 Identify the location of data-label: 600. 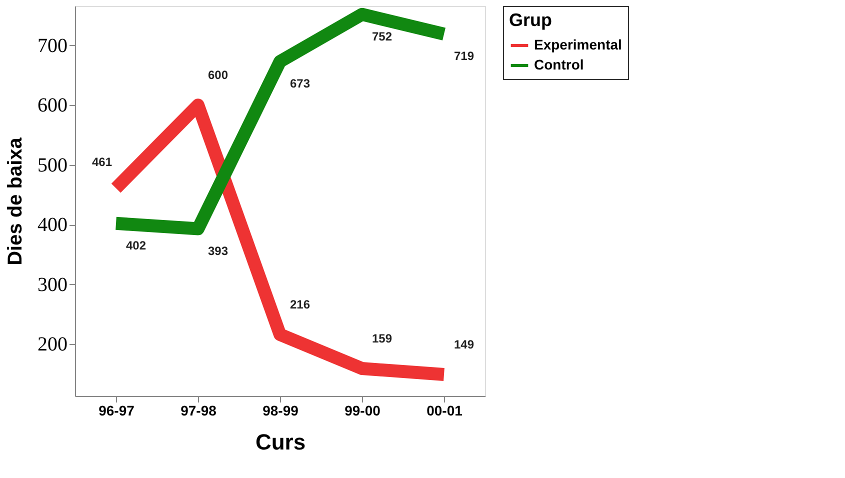
(218, 75).